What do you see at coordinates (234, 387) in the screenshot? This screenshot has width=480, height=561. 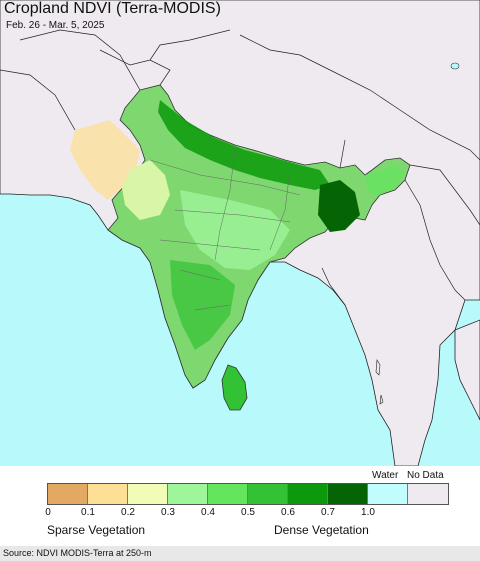 I see `sri-lanka` at bounding box center [234, 387].